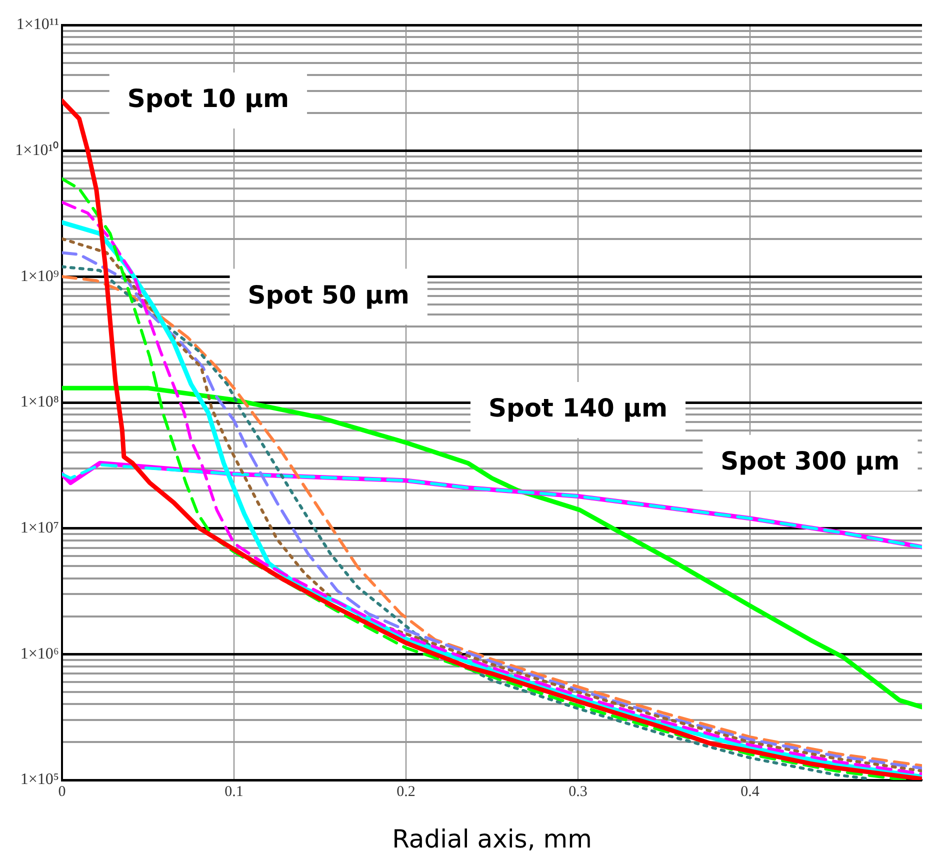  I want to click on y-tick-label: 1×10⁵, so click(39, 779).